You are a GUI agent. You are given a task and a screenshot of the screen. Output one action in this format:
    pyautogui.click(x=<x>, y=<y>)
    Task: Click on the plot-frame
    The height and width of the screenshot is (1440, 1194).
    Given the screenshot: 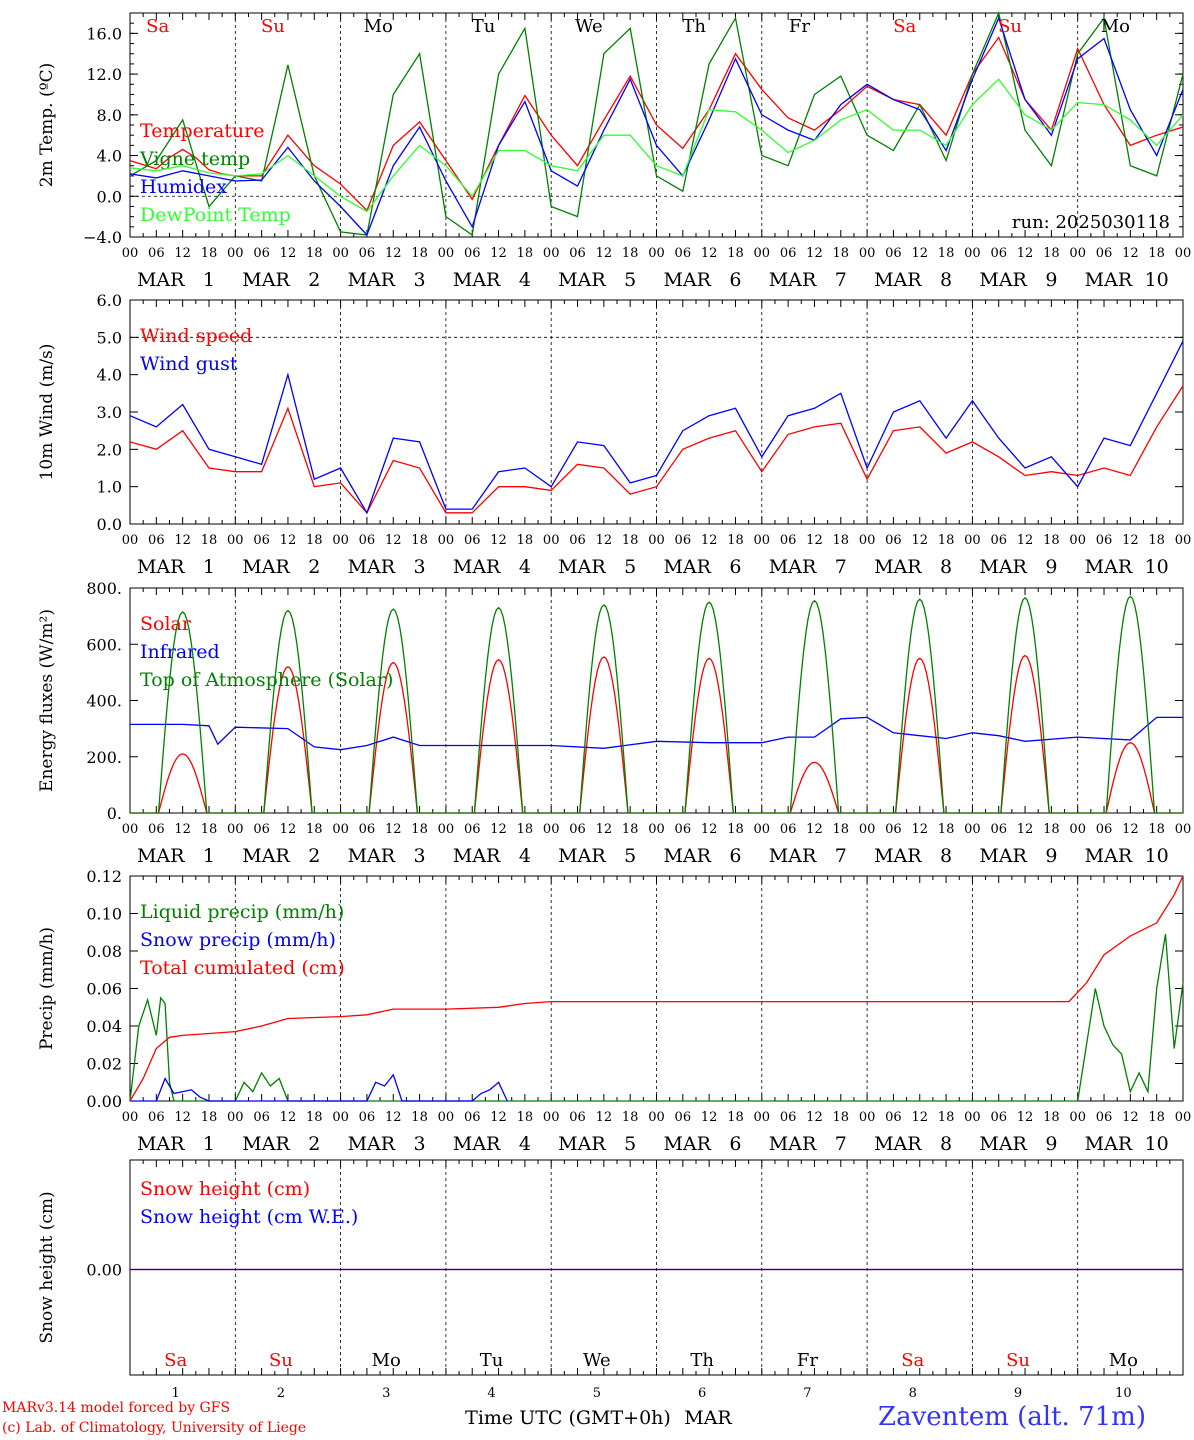 What is the action you would take?
    pyautogui.click(x=656, y=700)
    